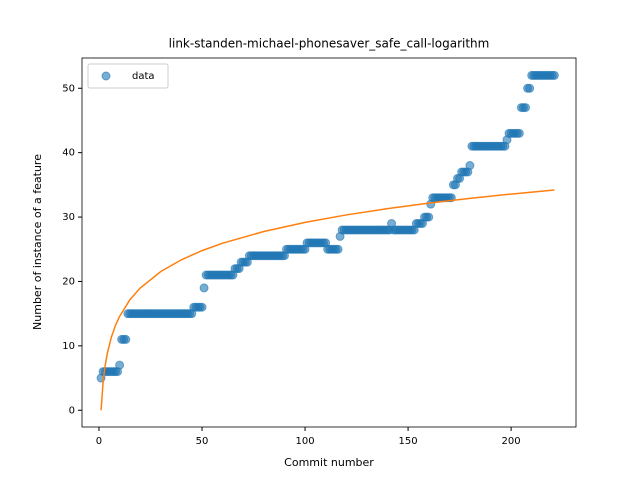 This screenshot has height=480, width=640. I want to click on y-tick-label: 10, so click(68, 346).